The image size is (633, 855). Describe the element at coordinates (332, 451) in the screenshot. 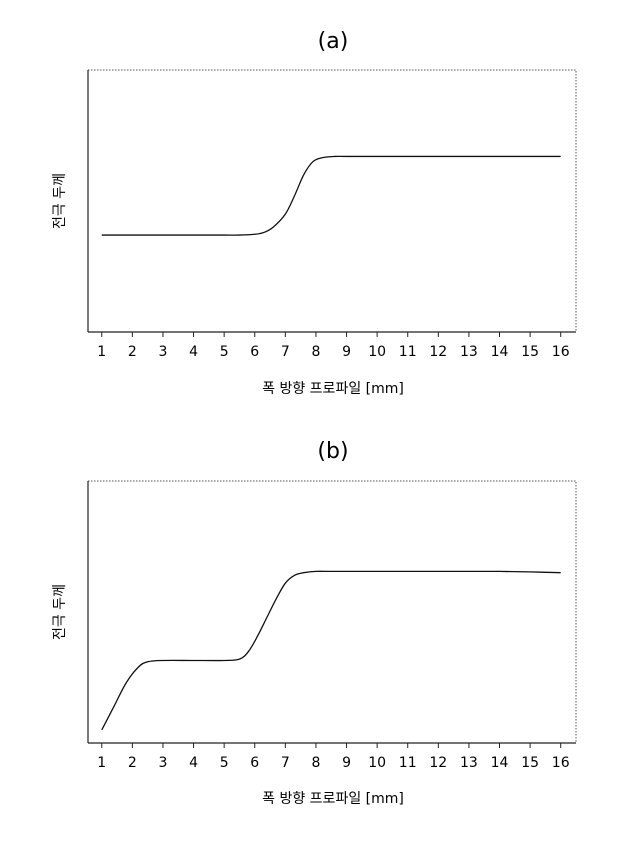

I see `chart-title: (b)` at that location.